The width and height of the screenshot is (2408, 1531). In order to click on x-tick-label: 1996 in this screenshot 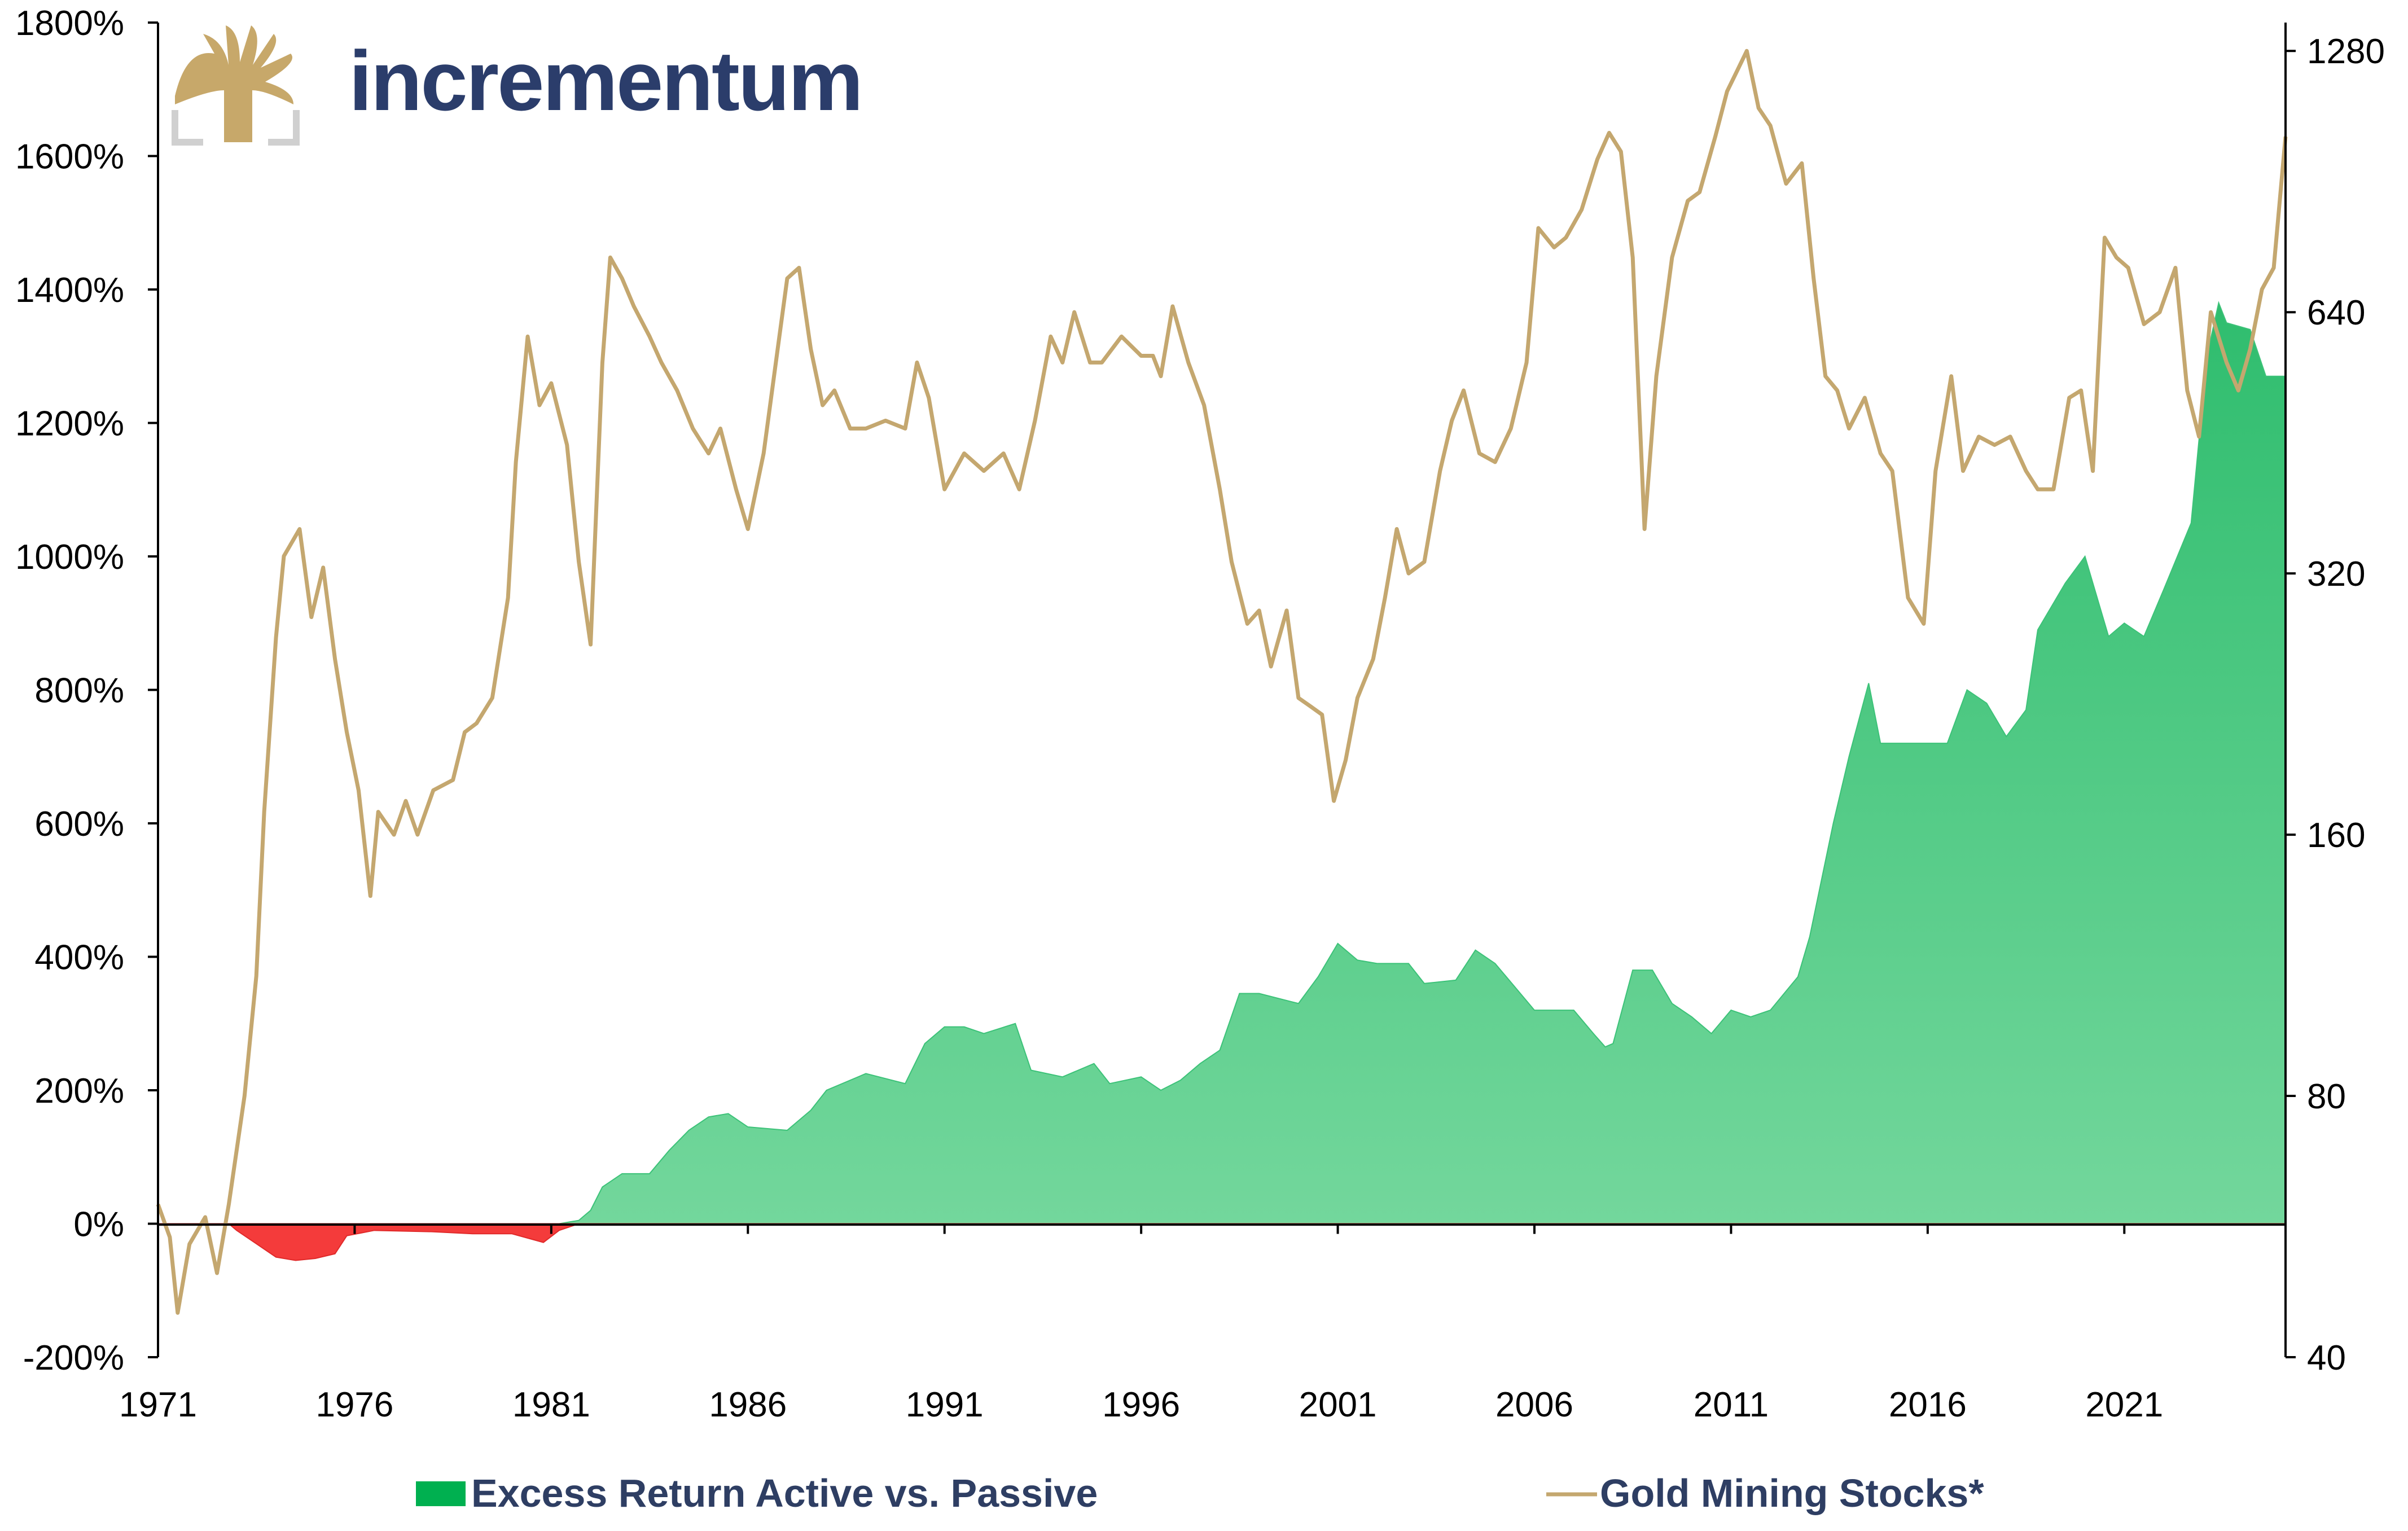, I will do `click(1141, 1404)`.